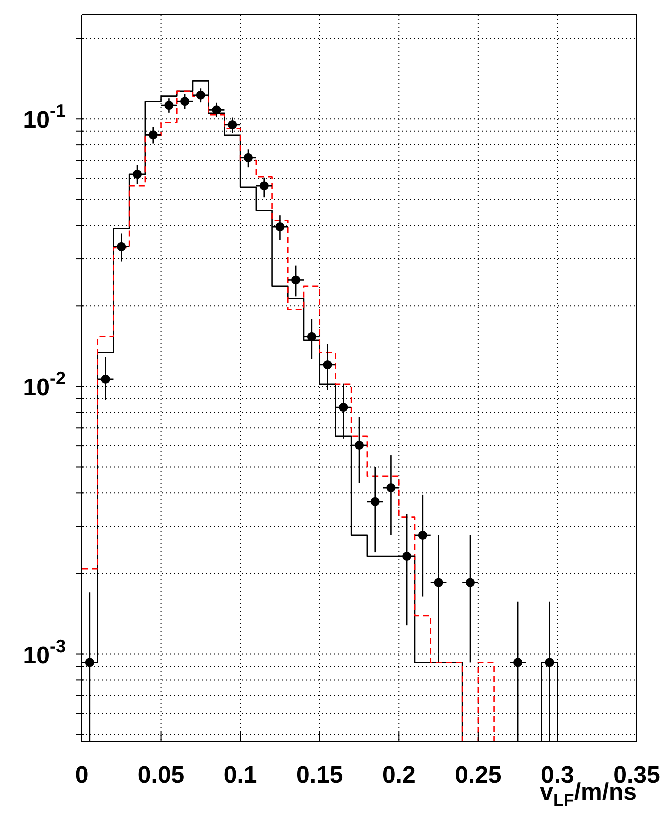 This screenshot has height=822, width=669. I want to click on x-tick-label: 0.05, so click(161, 776).